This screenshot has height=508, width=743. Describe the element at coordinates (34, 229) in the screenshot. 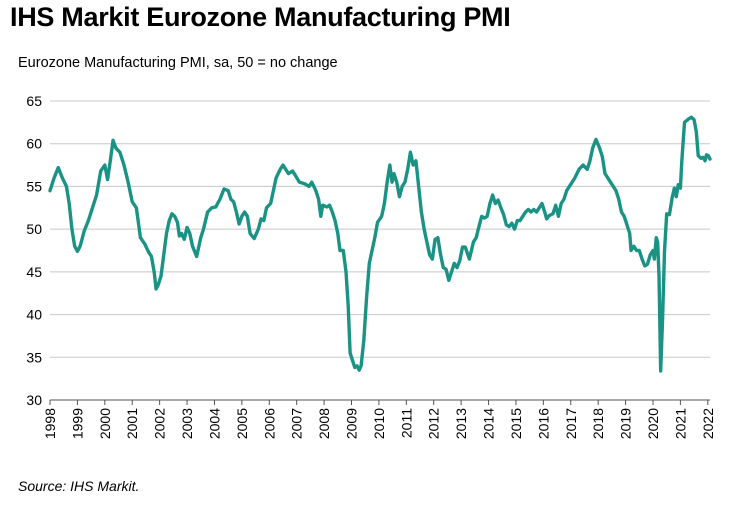

I see `y-tick-label-50: 50` at that location.